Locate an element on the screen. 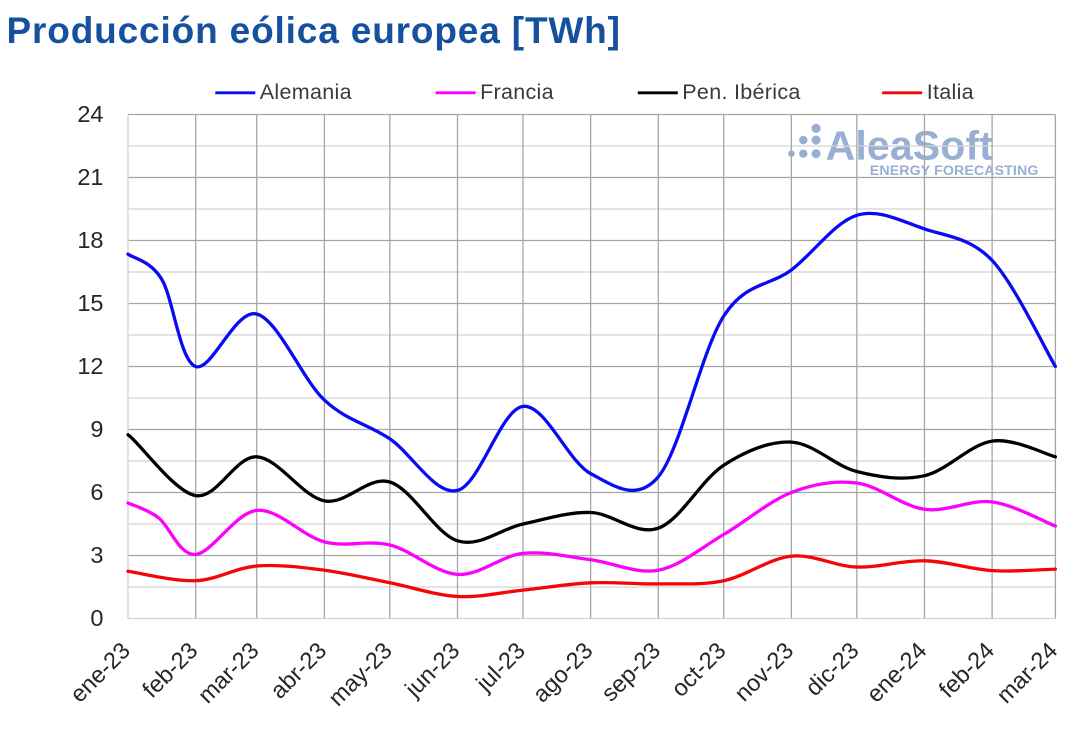  svg-text: Pen. Ibérica is located at coordinates (741, 92).